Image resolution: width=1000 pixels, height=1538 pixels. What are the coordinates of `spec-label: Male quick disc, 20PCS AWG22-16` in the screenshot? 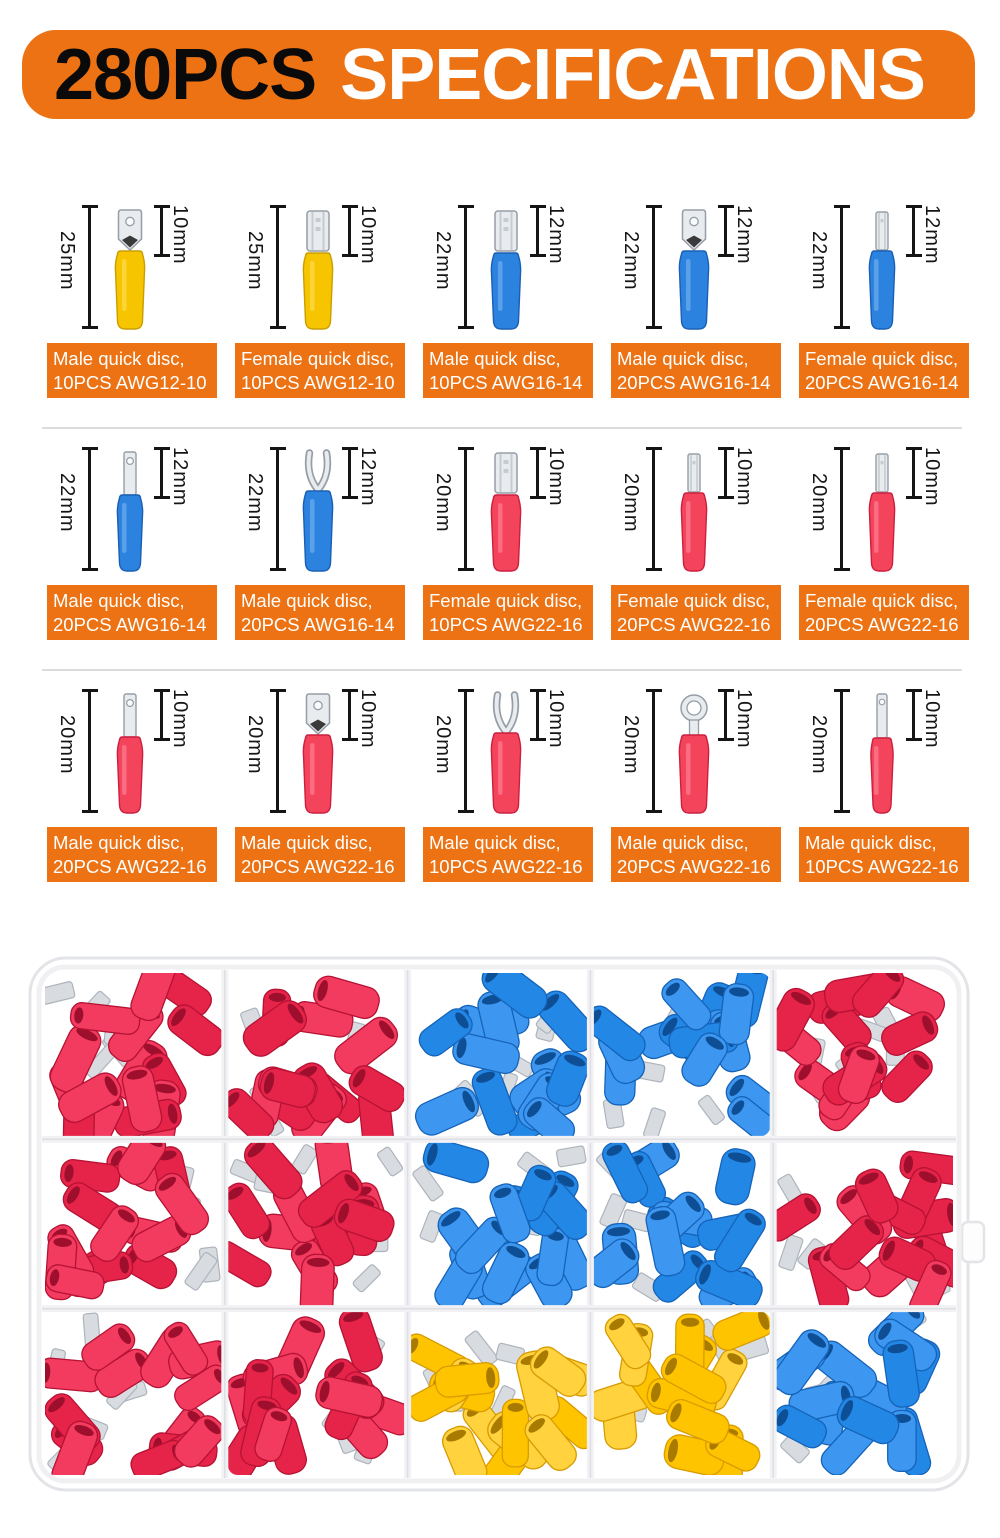 It's located at (696, 854).